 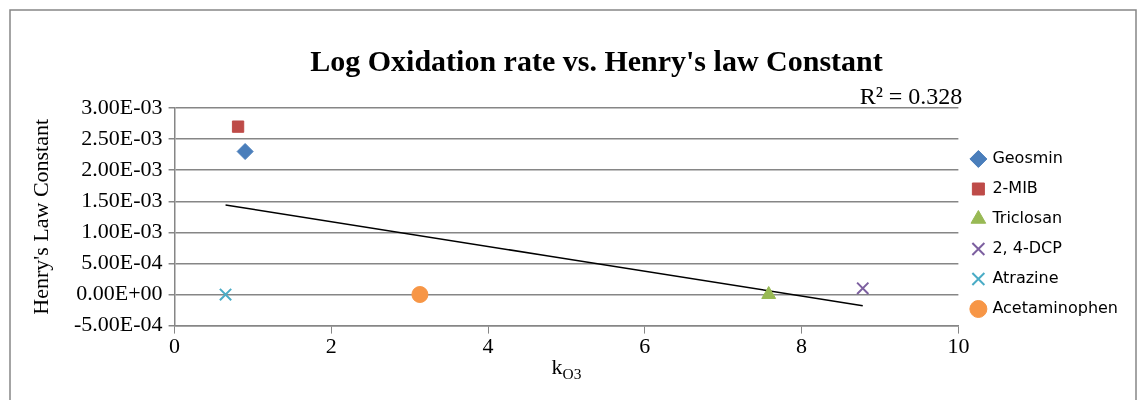 I want to click on y-tick-label: 0.00E+00, so click(x=119, y=293).